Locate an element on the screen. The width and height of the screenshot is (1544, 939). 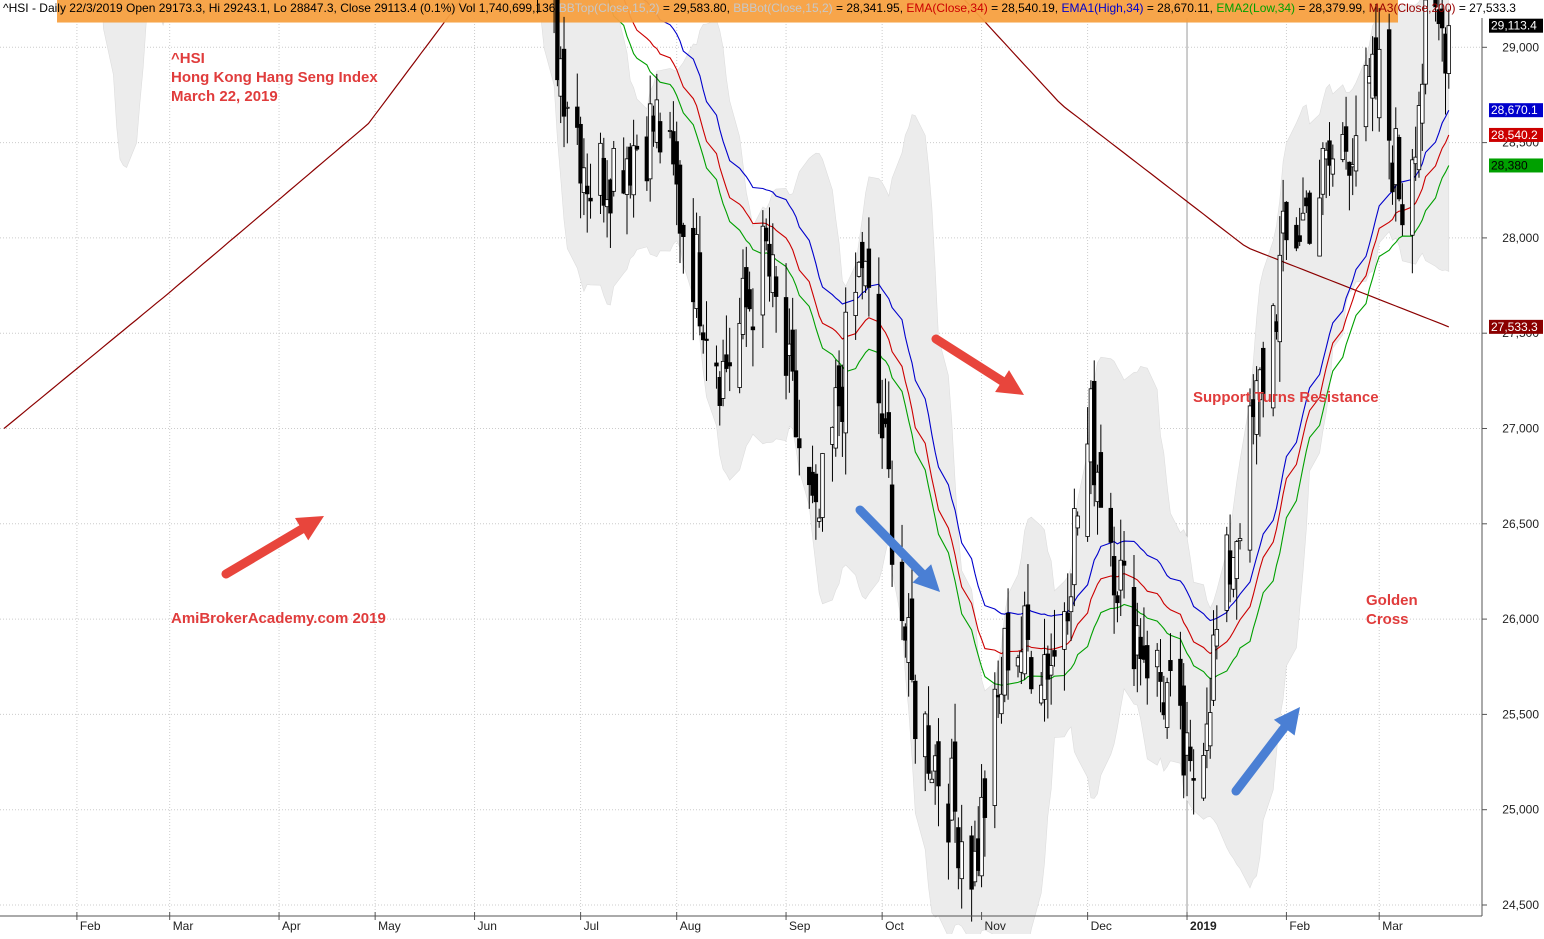
value-label-text: 29,113.4 is located at coordinates (1514, 26).